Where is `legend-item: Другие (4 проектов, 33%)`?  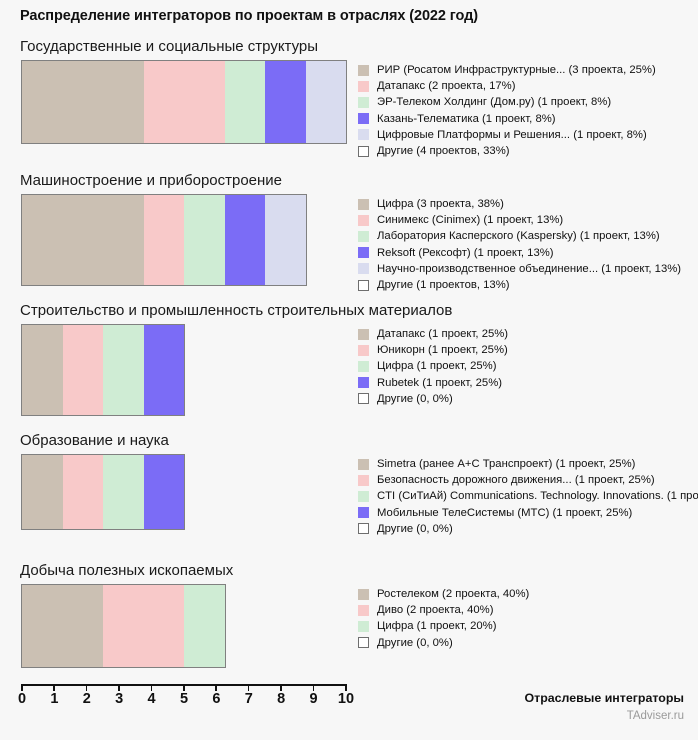 legend-item: Другие (4 проектов, 33%) is located at coordinates (528, 151).